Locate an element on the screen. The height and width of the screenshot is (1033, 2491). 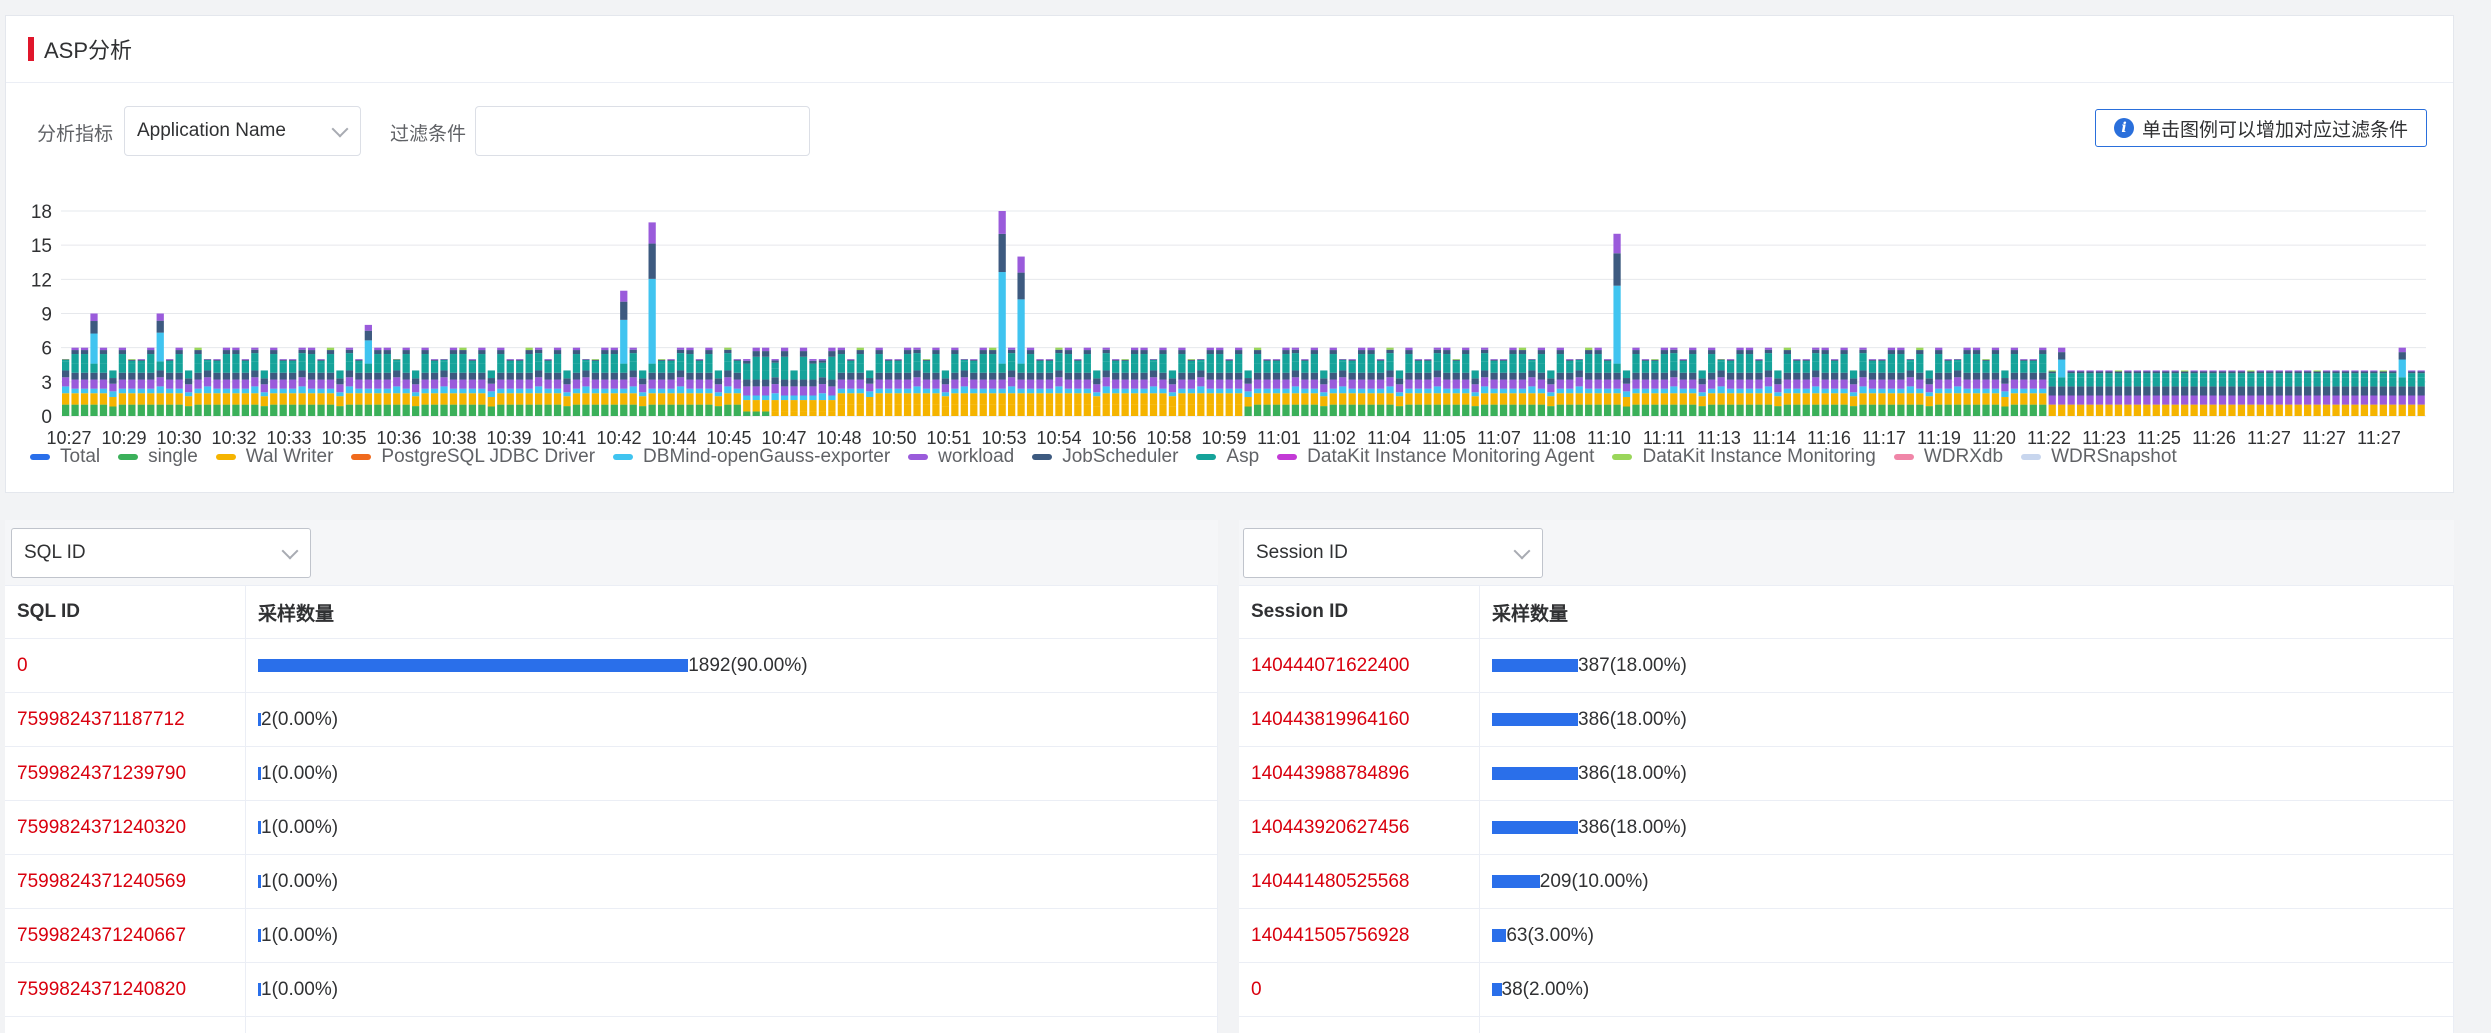
legend-item: WDRXdb is located at coordinates (1948, 457).